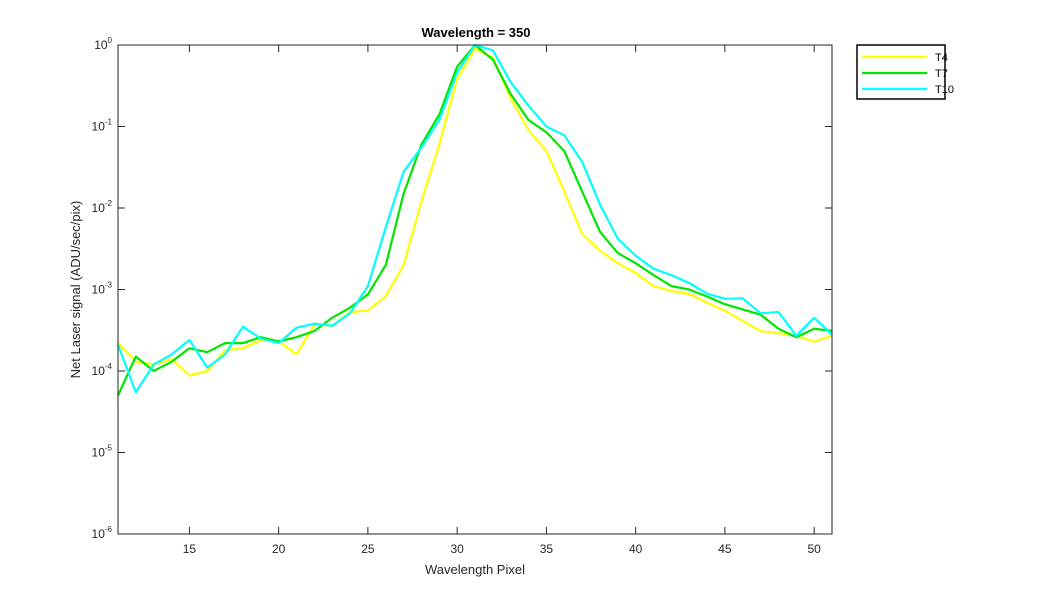 Image resolution: width=1050 pixels, height=600 pixels. Describe the element at coordinates (109, 285) in the screenshot. I see `y-tick-exponent: -3` at that location.